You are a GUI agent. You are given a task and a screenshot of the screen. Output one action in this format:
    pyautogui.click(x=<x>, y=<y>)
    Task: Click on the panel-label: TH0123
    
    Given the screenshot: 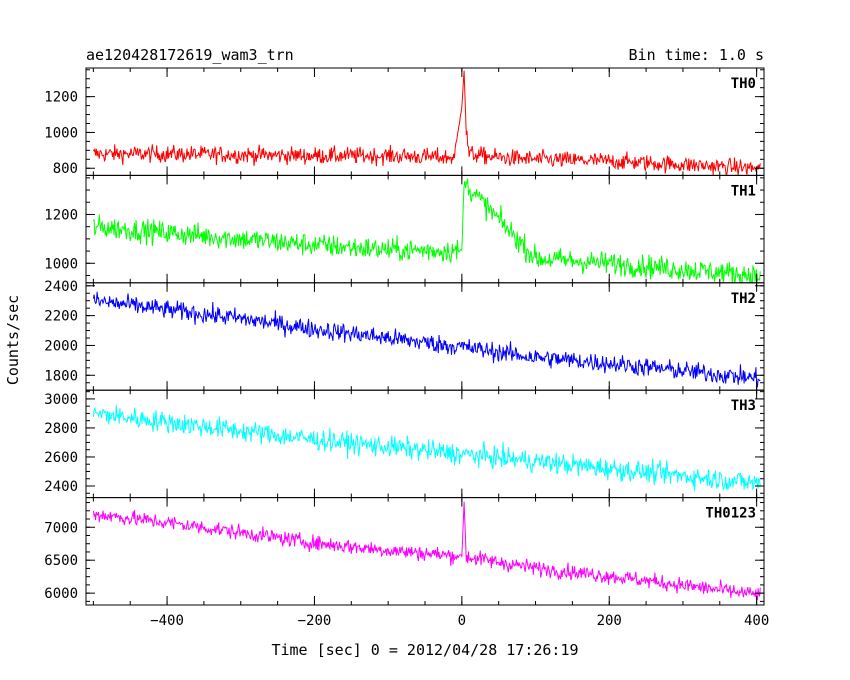 What is the action you would take?
    pyautogui.click(x=730, y=514)
    